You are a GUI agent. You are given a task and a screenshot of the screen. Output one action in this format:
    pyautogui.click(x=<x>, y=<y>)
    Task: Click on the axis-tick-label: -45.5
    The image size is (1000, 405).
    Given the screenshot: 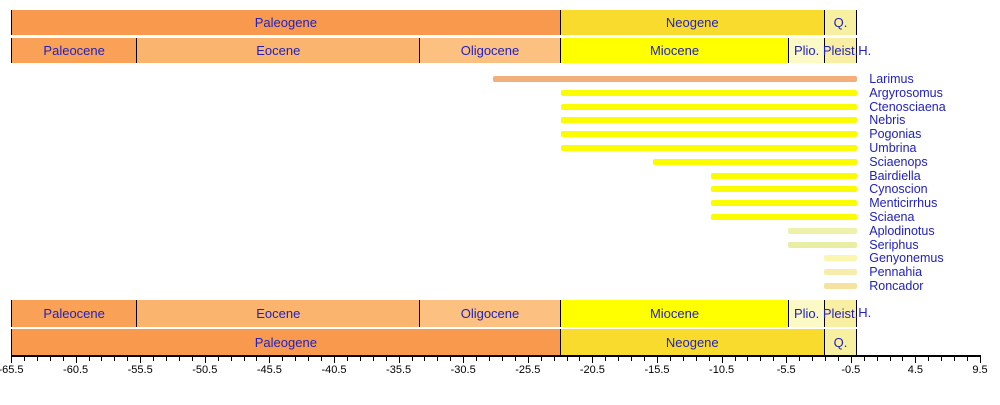 What is the action you would take?
    pyautogui.click(x=269, y=370)
    